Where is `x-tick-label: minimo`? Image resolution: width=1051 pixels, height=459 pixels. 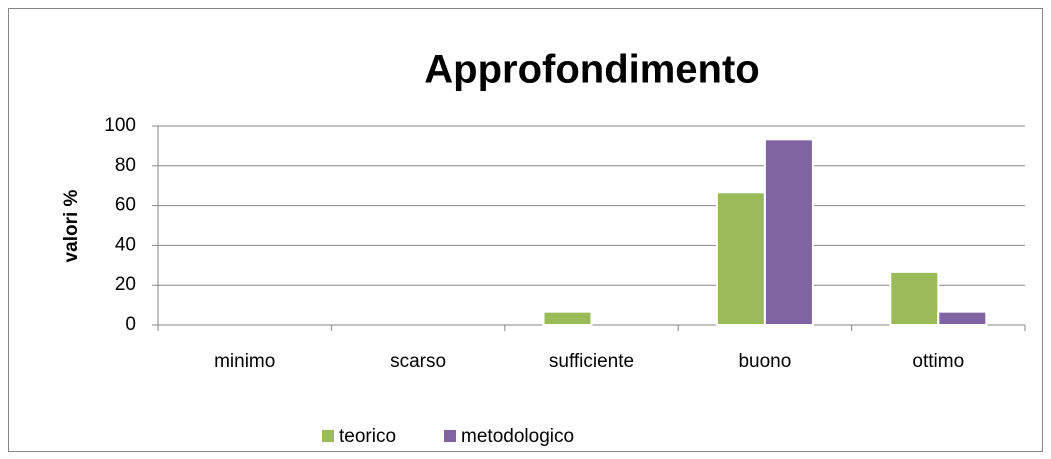
x-tick-label: minimo is located at coordinates (244, 361).